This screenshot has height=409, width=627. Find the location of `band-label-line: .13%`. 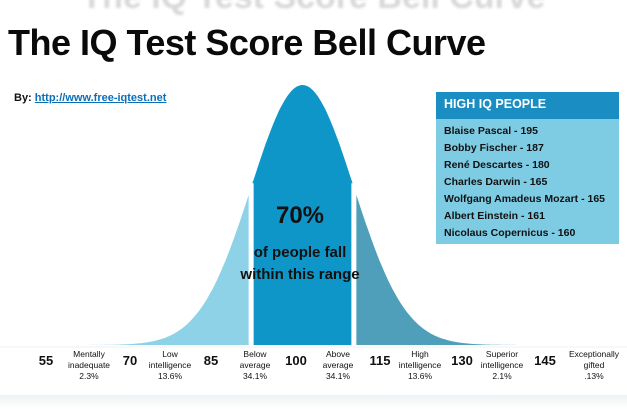

band-label-line: .13% is located at coordinates (594, 376).